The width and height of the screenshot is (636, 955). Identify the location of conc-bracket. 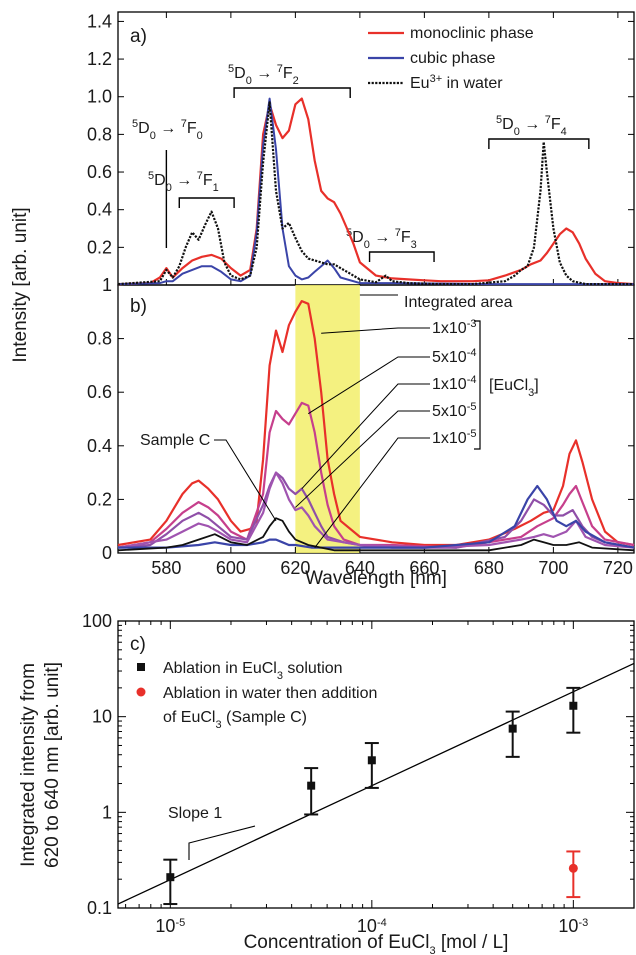
(477, 385).